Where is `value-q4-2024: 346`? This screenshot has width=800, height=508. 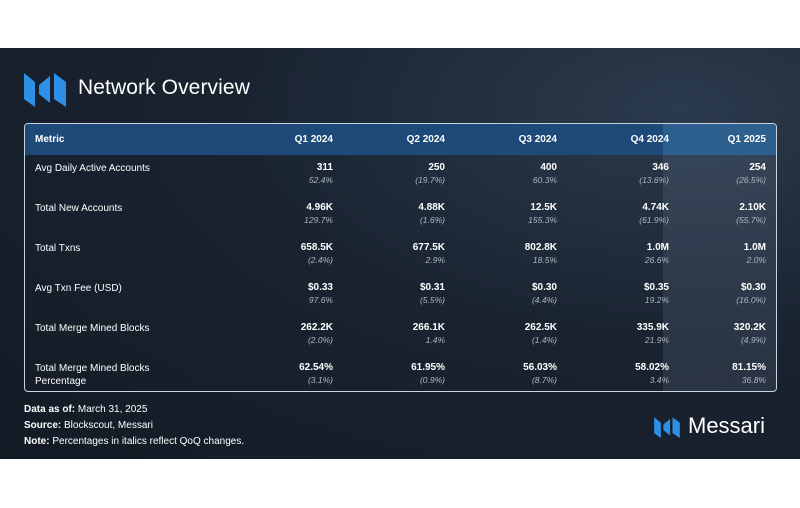 value-q4-2024: 346 is located at coordinates (660, 167).